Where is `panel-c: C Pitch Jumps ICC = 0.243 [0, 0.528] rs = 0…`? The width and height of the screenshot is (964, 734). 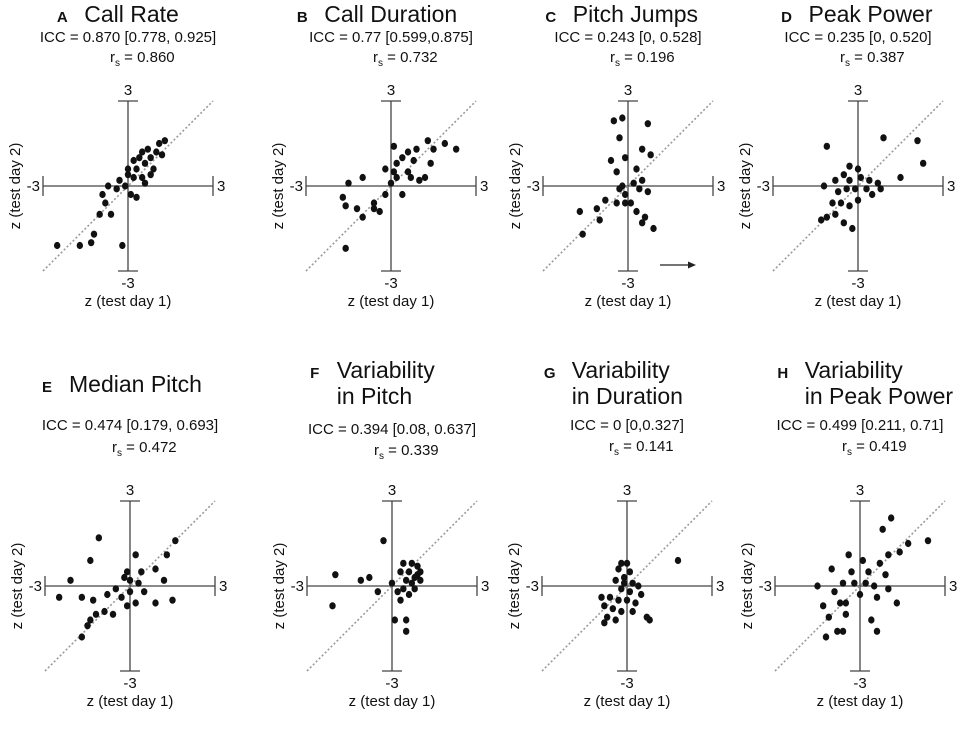 panel-c: C Pitch Jumps ICC = 0.243 [0, 0.528] rs = 0… is located at coordinates (616, 155).